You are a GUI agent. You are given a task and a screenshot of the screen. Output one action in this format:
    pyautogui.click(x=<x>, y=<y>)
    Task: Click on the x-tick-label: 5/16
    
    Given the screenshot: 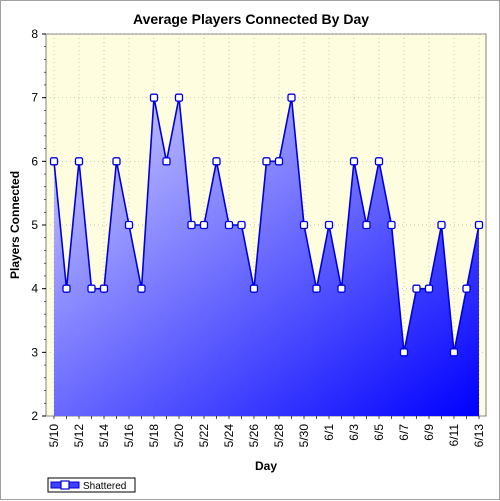 What is the action you would take?
    pyautogui.click(x=129, y=436)
    